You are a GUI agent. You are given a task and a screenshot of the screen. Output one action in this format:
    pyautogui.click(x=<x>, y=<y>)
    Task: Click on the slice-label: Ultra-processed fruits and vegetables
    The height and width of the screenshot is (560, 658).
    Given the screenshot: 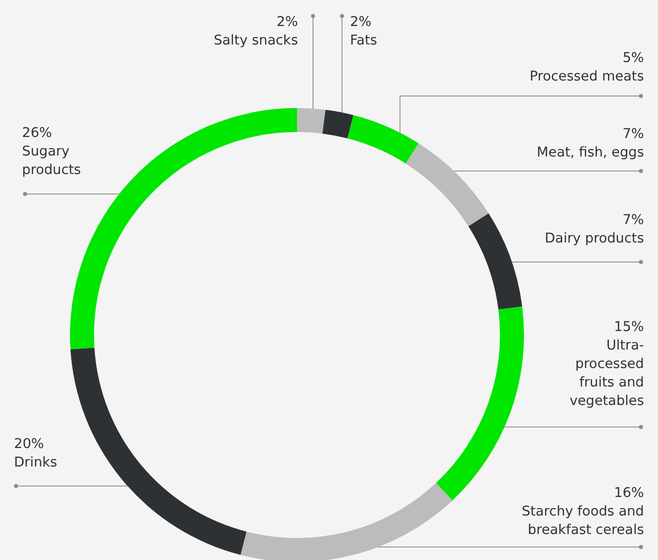 What is the action you would take?
    pyautogui.click(x=607, y=373)
    